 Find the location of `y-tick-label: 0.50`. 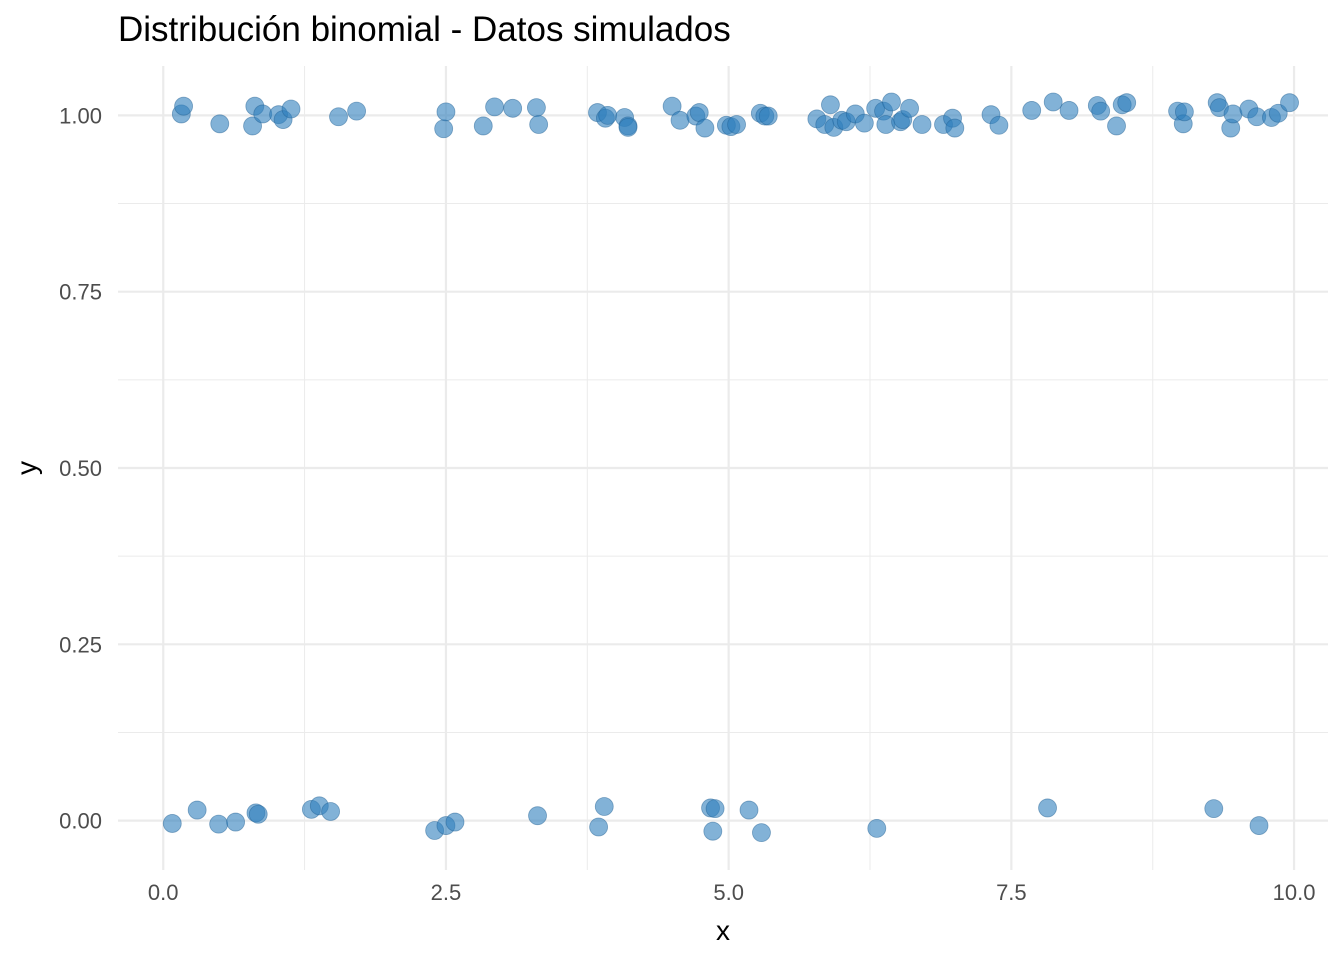

y-tick-label: 0.50 is located at coordinates (80, 468).